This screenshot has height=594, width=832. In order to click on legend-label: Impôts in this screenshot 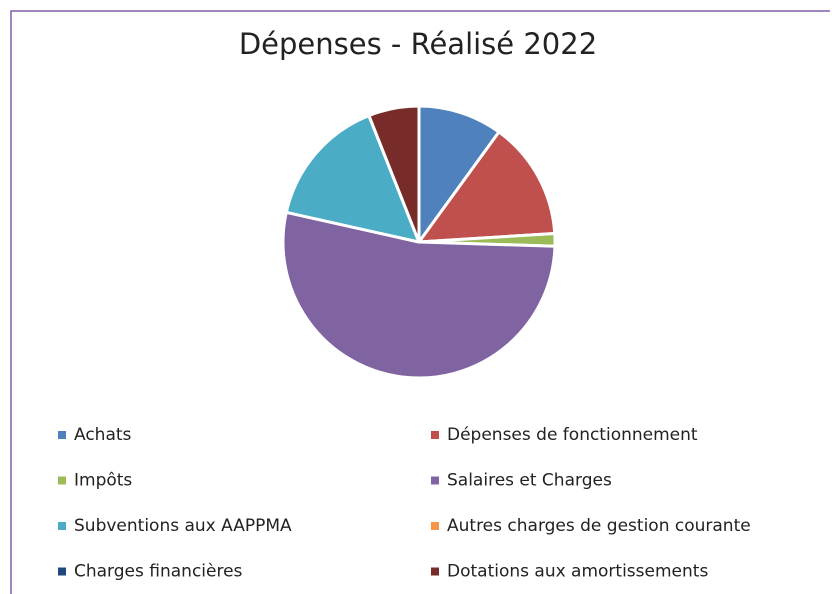, I will do `click(103, 481)`.